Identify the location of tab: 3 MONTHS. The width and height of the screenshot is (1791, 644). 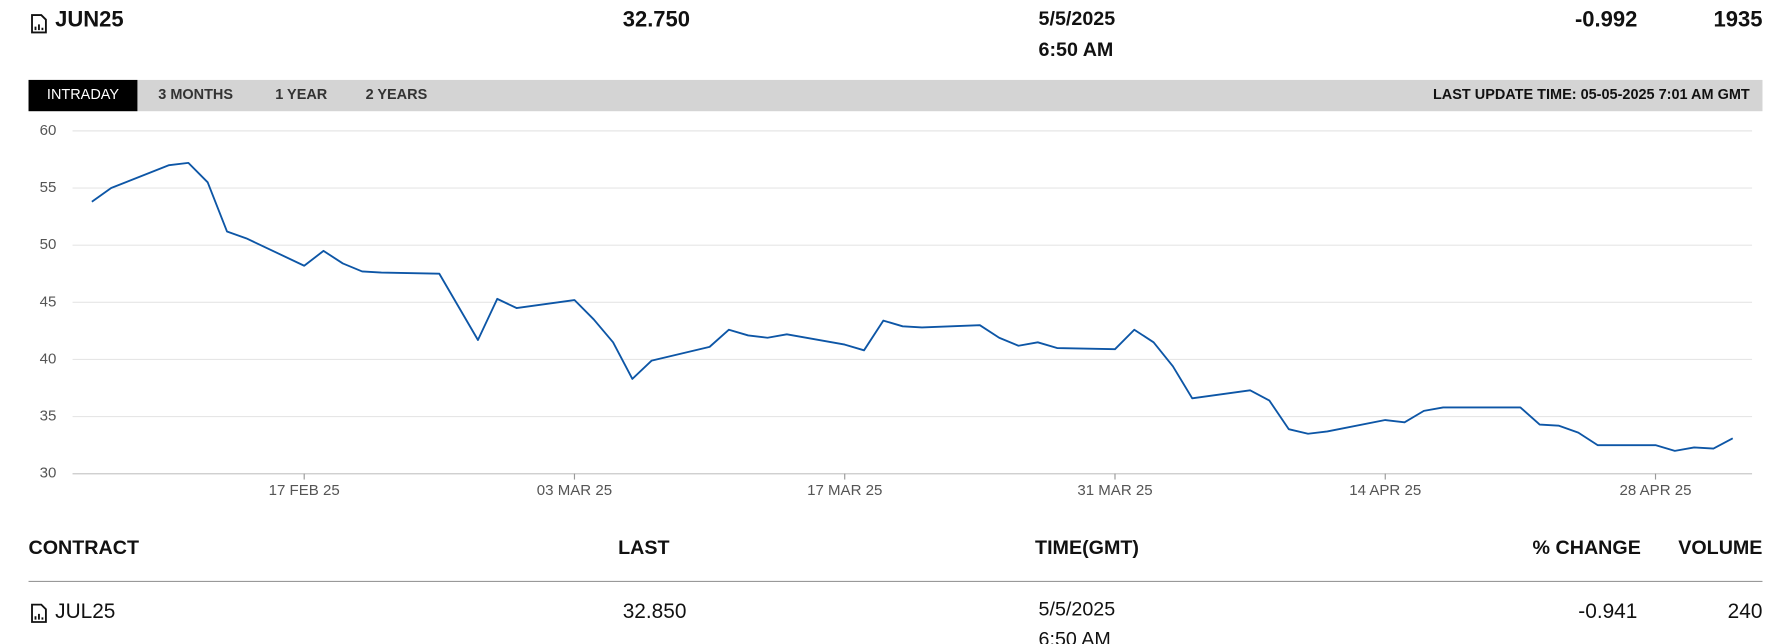
(195, 95).